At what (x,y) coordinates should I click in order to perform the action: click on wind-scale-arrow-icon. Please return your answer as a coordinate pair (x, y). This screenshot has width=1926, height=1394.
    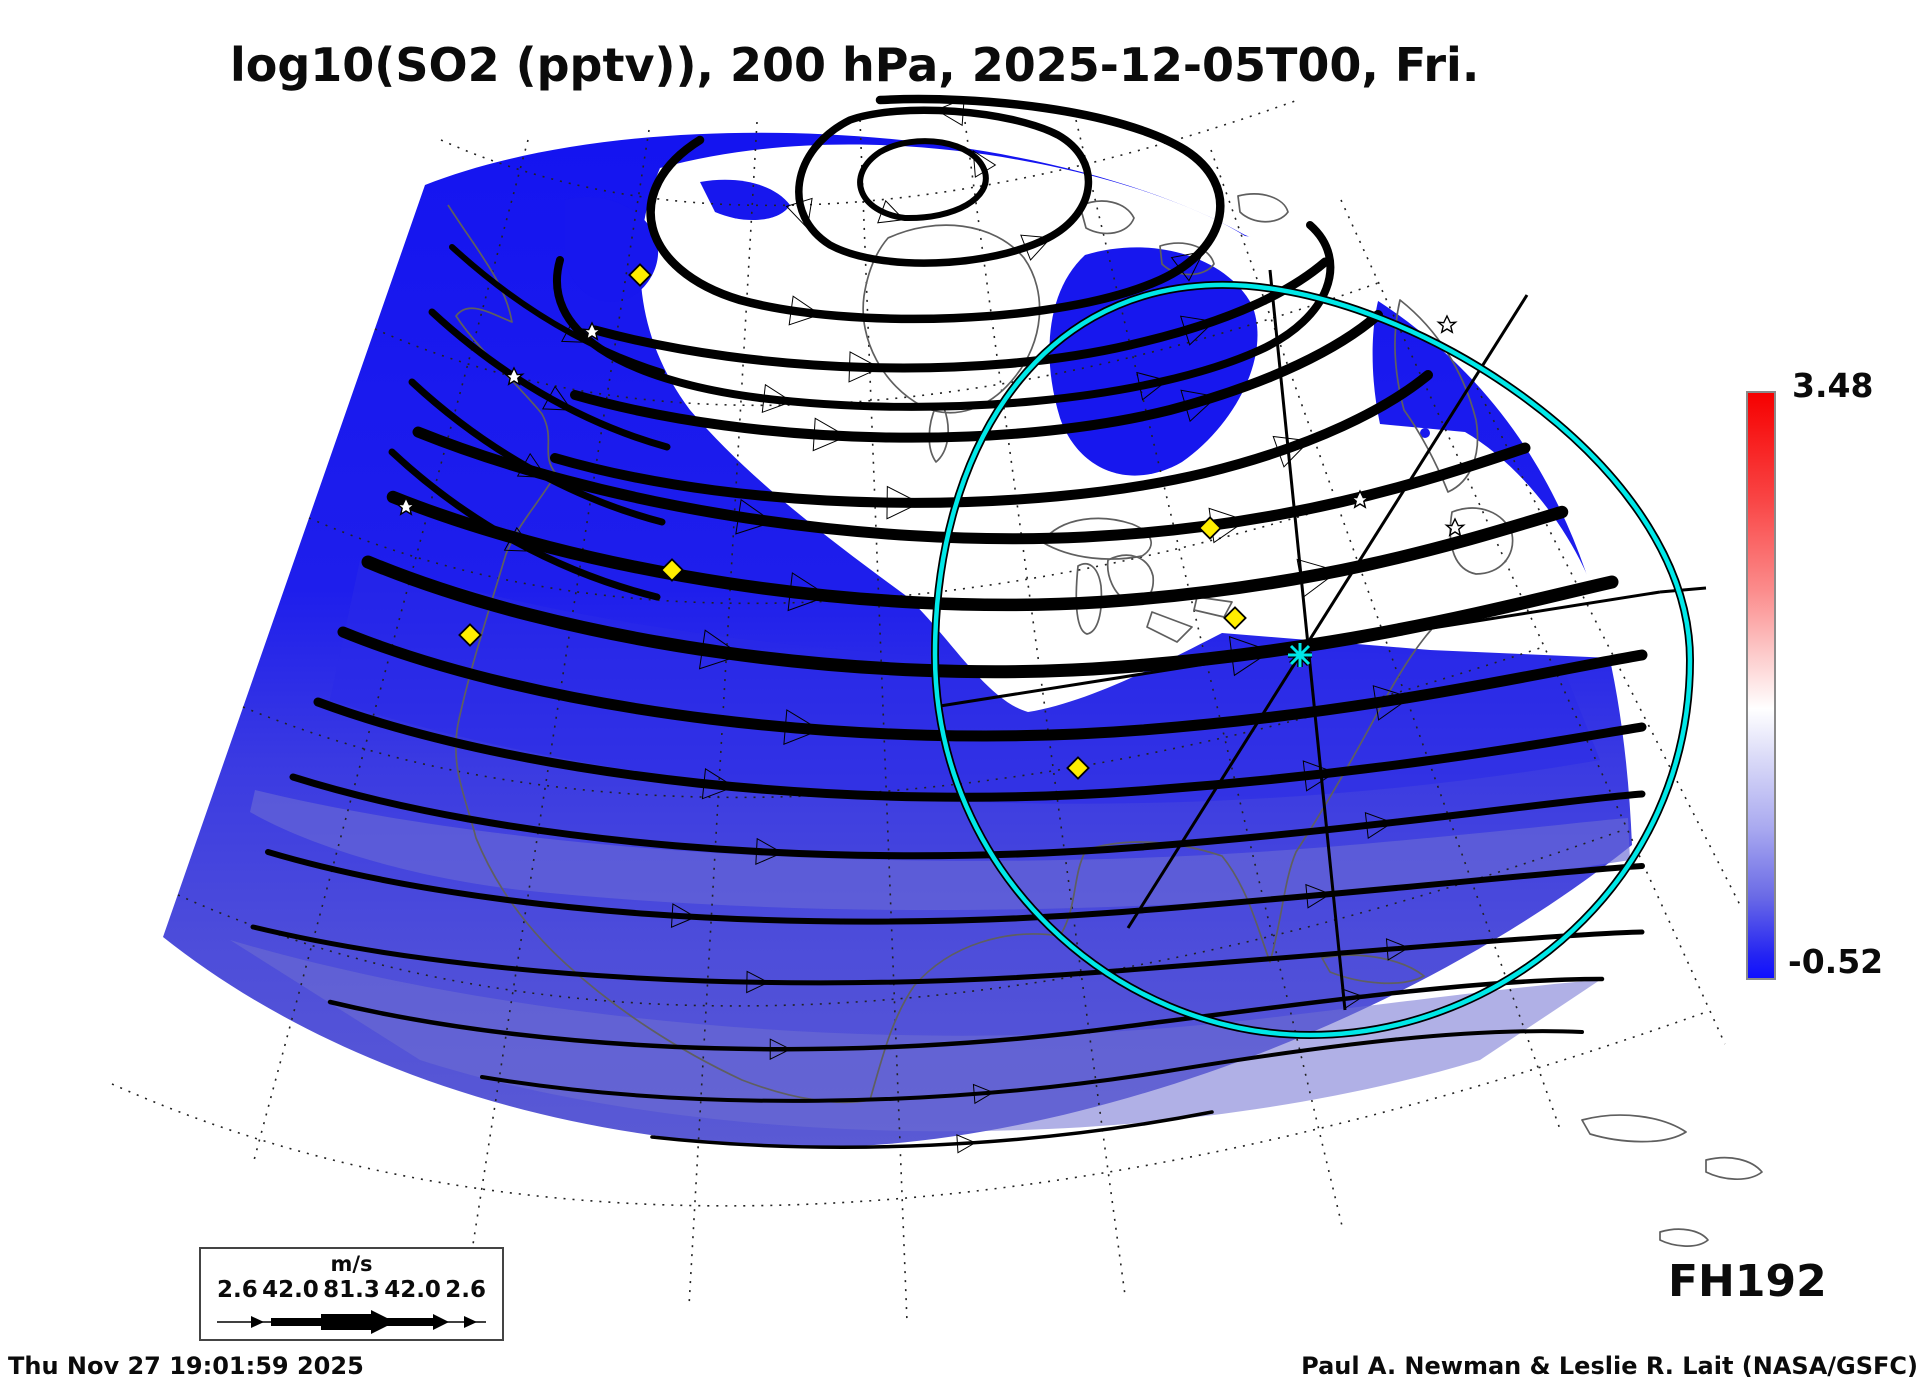
    Looking at the image, I should click on (351, 1322).